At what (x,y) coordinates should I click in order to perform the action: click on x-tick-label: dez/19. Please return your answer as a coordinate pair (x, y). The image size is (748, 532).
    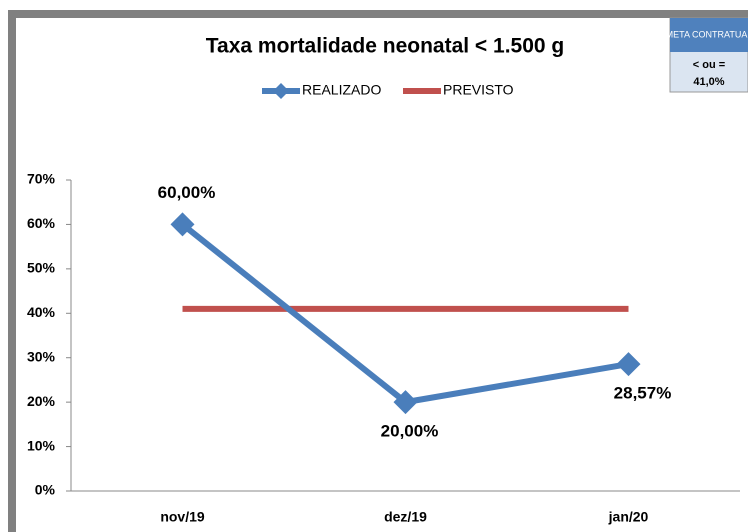
    Looking at the image, I should click on (405, 517).